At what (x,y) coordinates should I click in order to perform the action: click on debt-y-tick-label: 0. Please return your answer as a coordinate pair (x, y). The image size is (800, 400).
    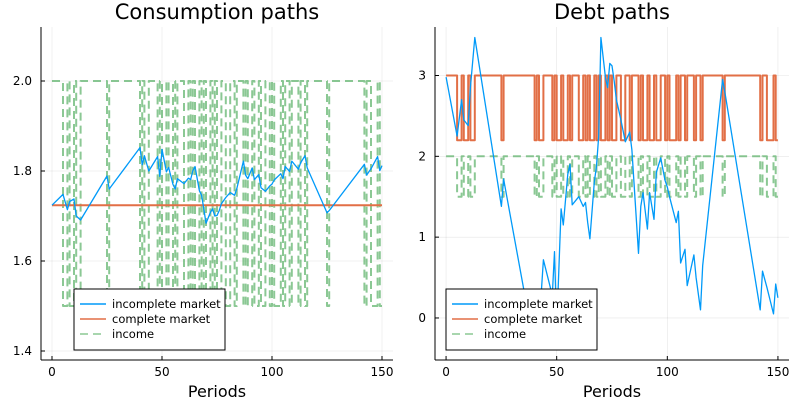
    Looking at the image, I should click on (422, 318).